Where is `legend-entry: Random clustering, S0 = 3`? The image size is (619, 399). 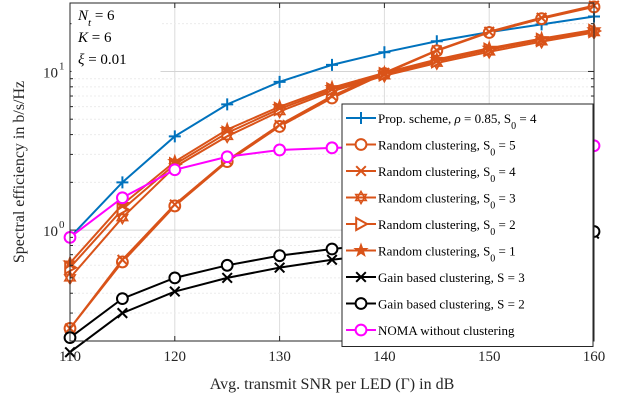
legend-entry: Random clustering, S0 = 3 is located at coordinates (431, 200).